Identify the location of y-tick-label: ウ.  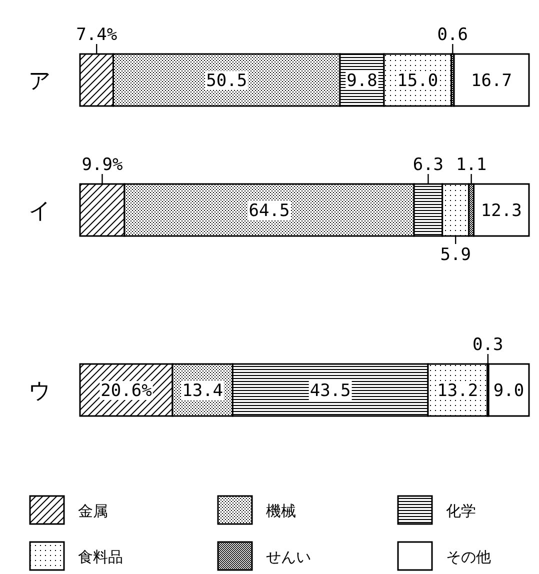
(40, 391).